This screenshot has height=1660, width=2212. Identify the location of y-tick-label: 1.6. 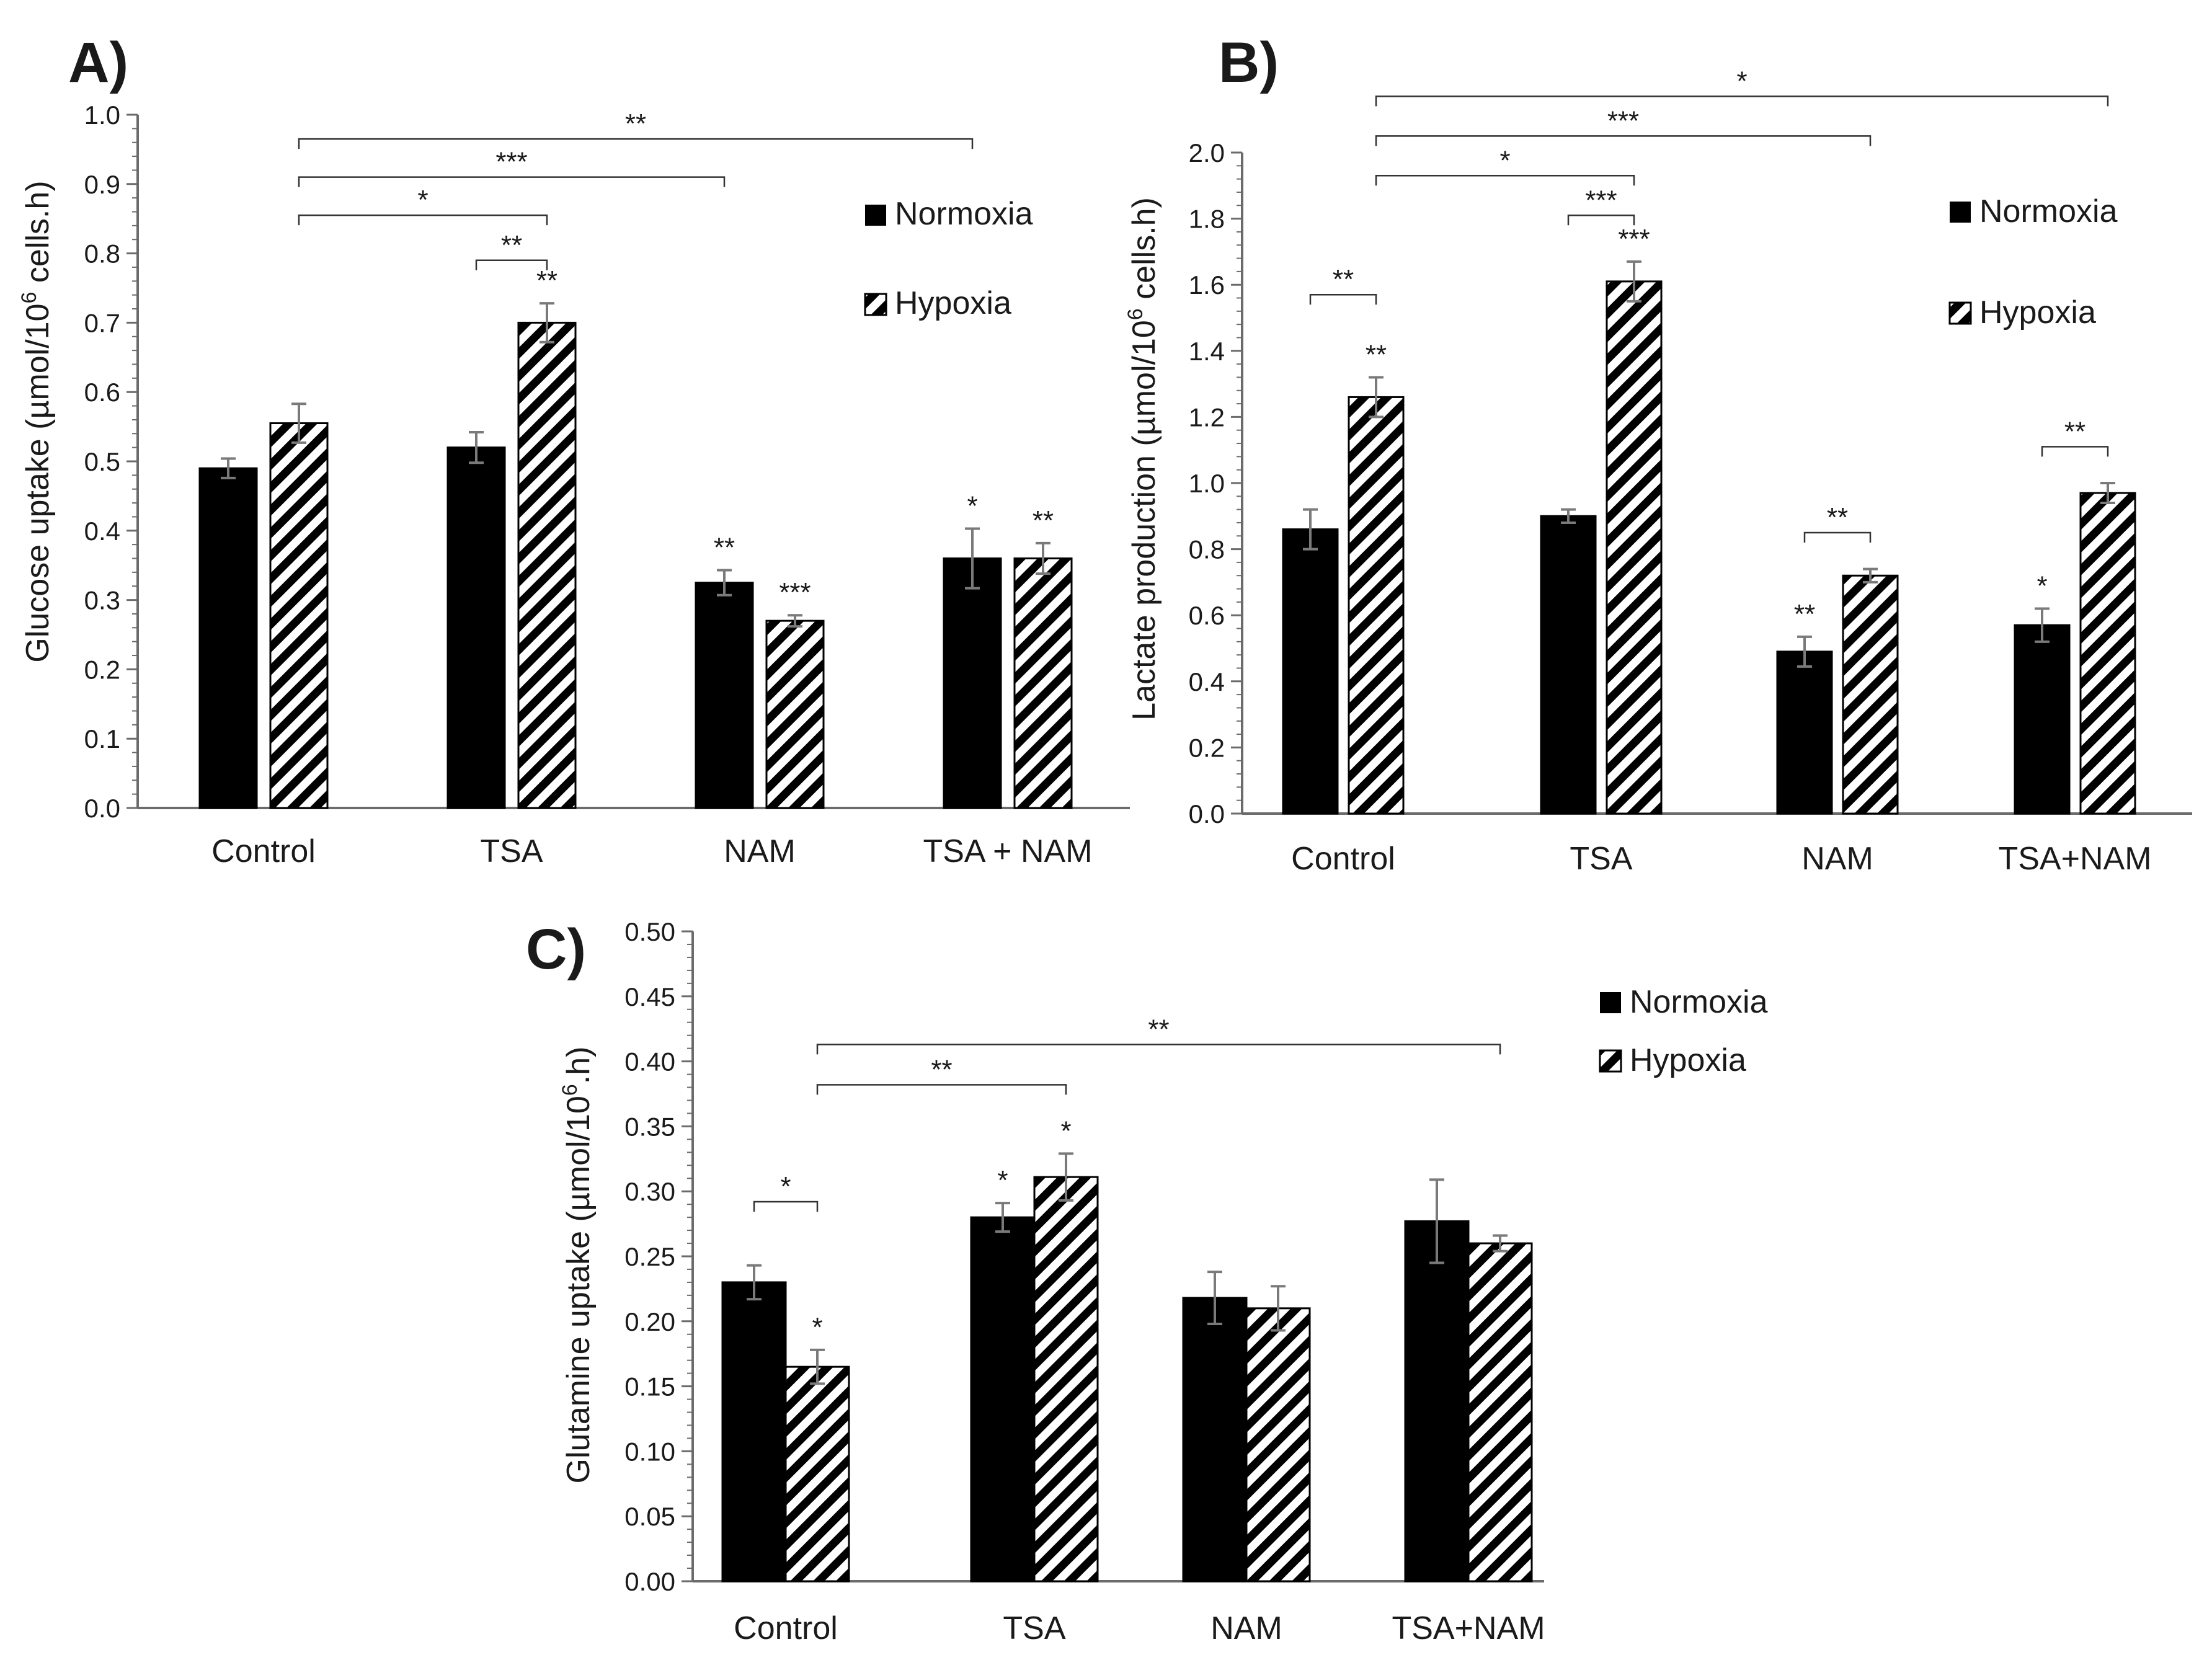
(1207, 285).